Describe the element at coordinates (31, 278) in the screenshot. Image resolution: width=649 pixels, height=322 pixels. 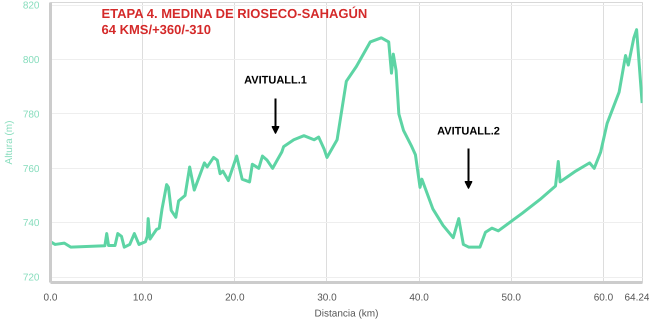
I see `y-tick-label: 720` at that location.